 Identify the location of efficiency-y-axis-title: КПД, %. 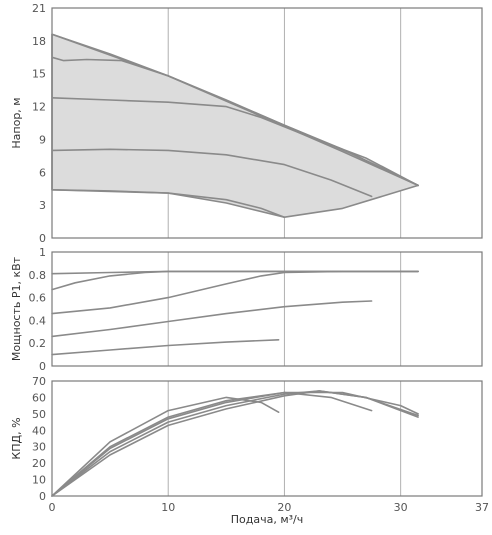
(16, 438).